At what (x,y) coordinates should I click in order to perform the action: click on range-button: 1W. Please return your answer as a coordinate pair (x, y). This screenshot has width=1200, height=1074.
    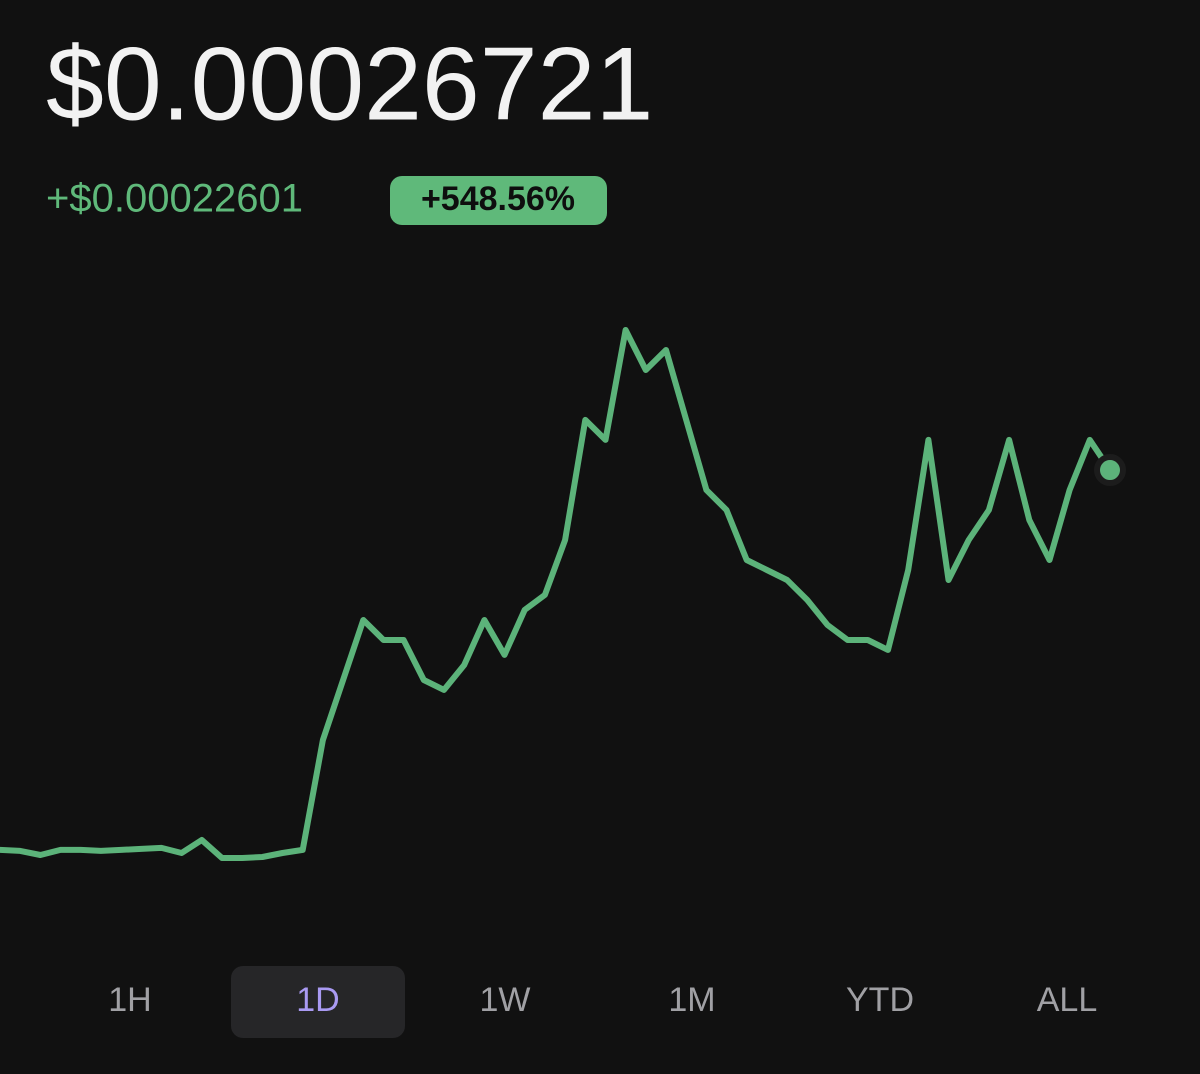
    Looking at the image, I should click on (505, 1000).